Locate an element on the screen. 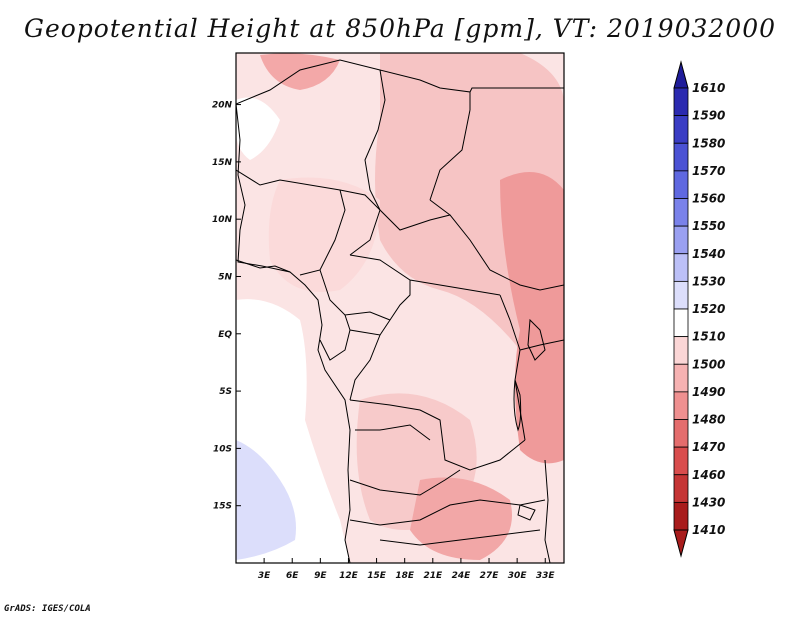 The image size is (800, 618). lat-tick-label: 5S is located at coordinates (225, 392).